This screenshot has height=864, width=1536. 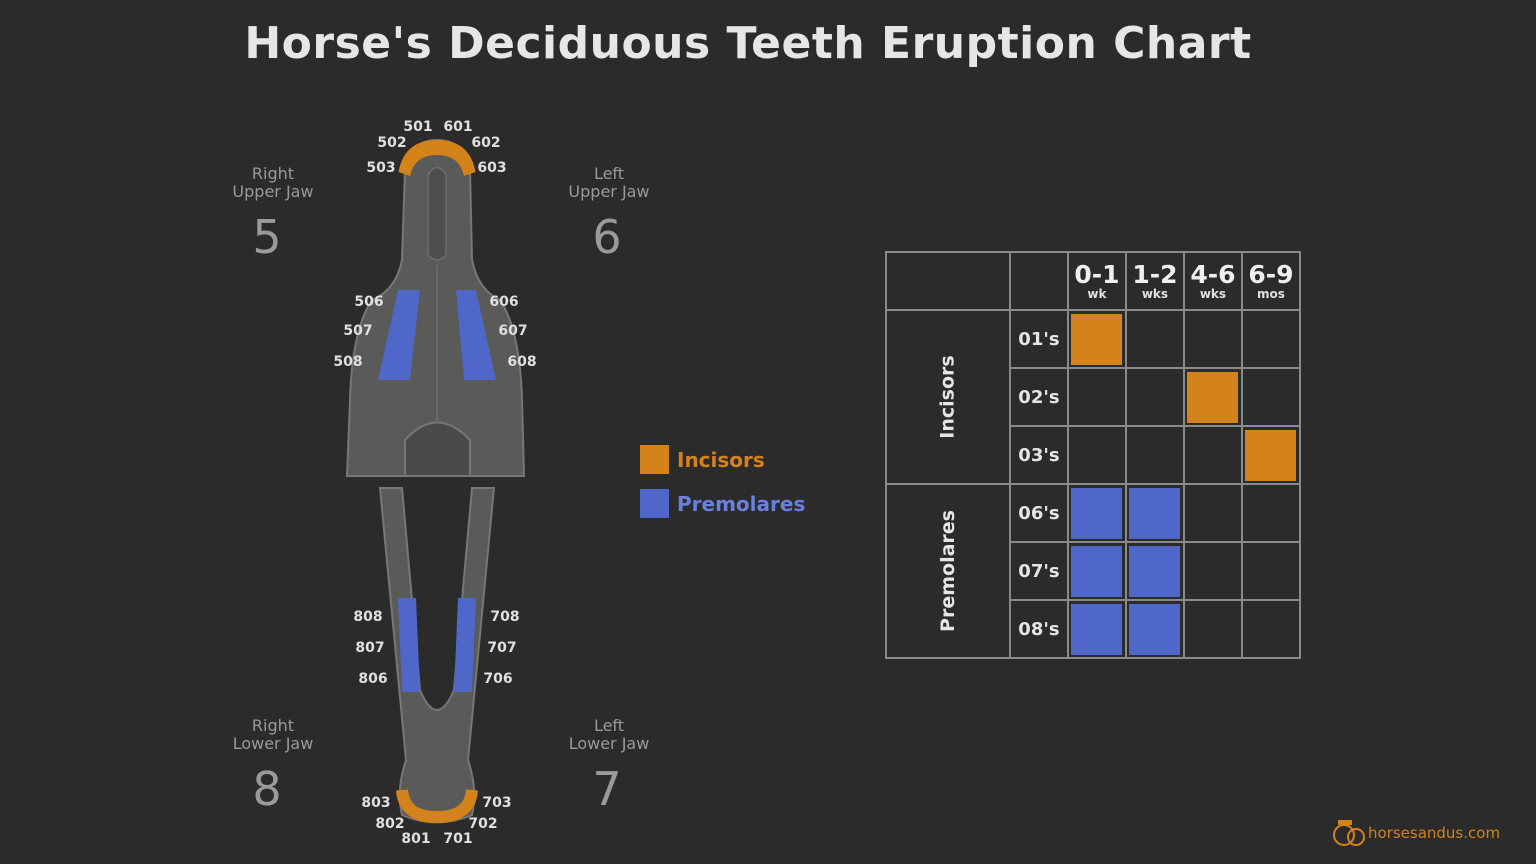 What do you see at coordinates (381, 168) in the screenshot?
I see `tooth-label: 503` at bounding box center [381, 168].